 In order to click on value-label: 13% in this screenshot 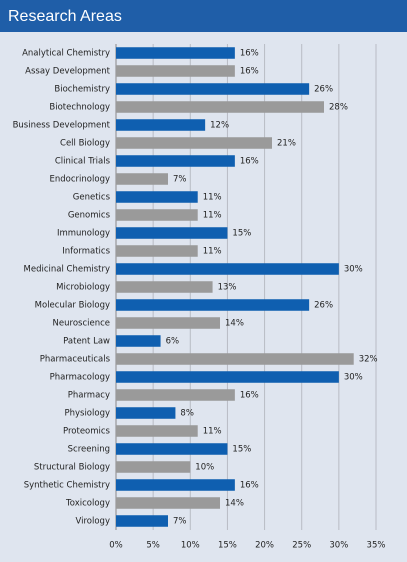, I will do `click(227, 288)`.